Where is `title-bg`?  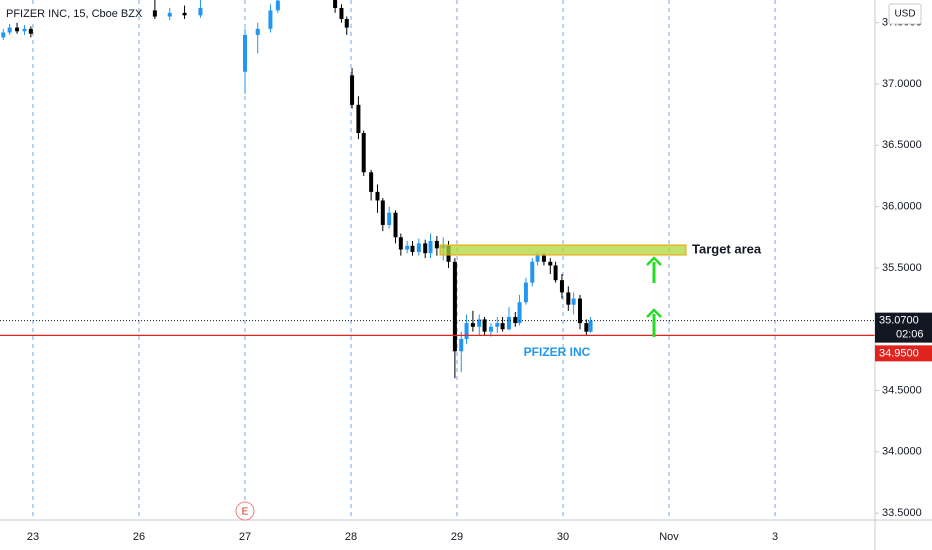 title-bg is located at coordinates (67, 14).